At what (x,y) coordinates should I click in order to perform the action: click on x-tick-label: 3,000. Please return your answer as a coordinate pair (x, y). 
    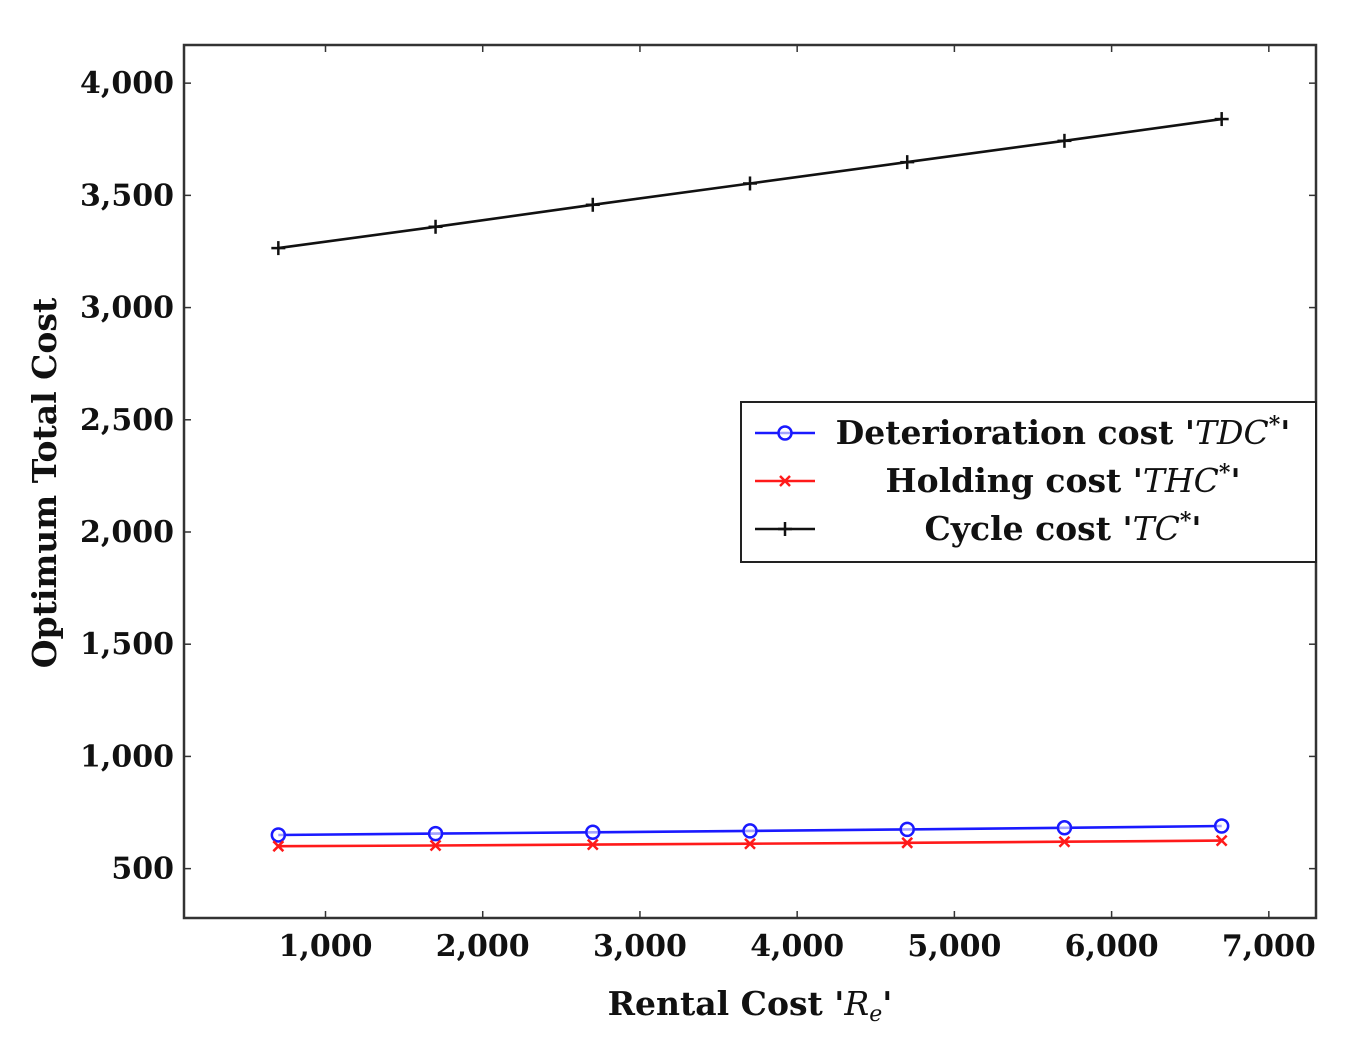
    Looking at the image, I should click on (640, 946).